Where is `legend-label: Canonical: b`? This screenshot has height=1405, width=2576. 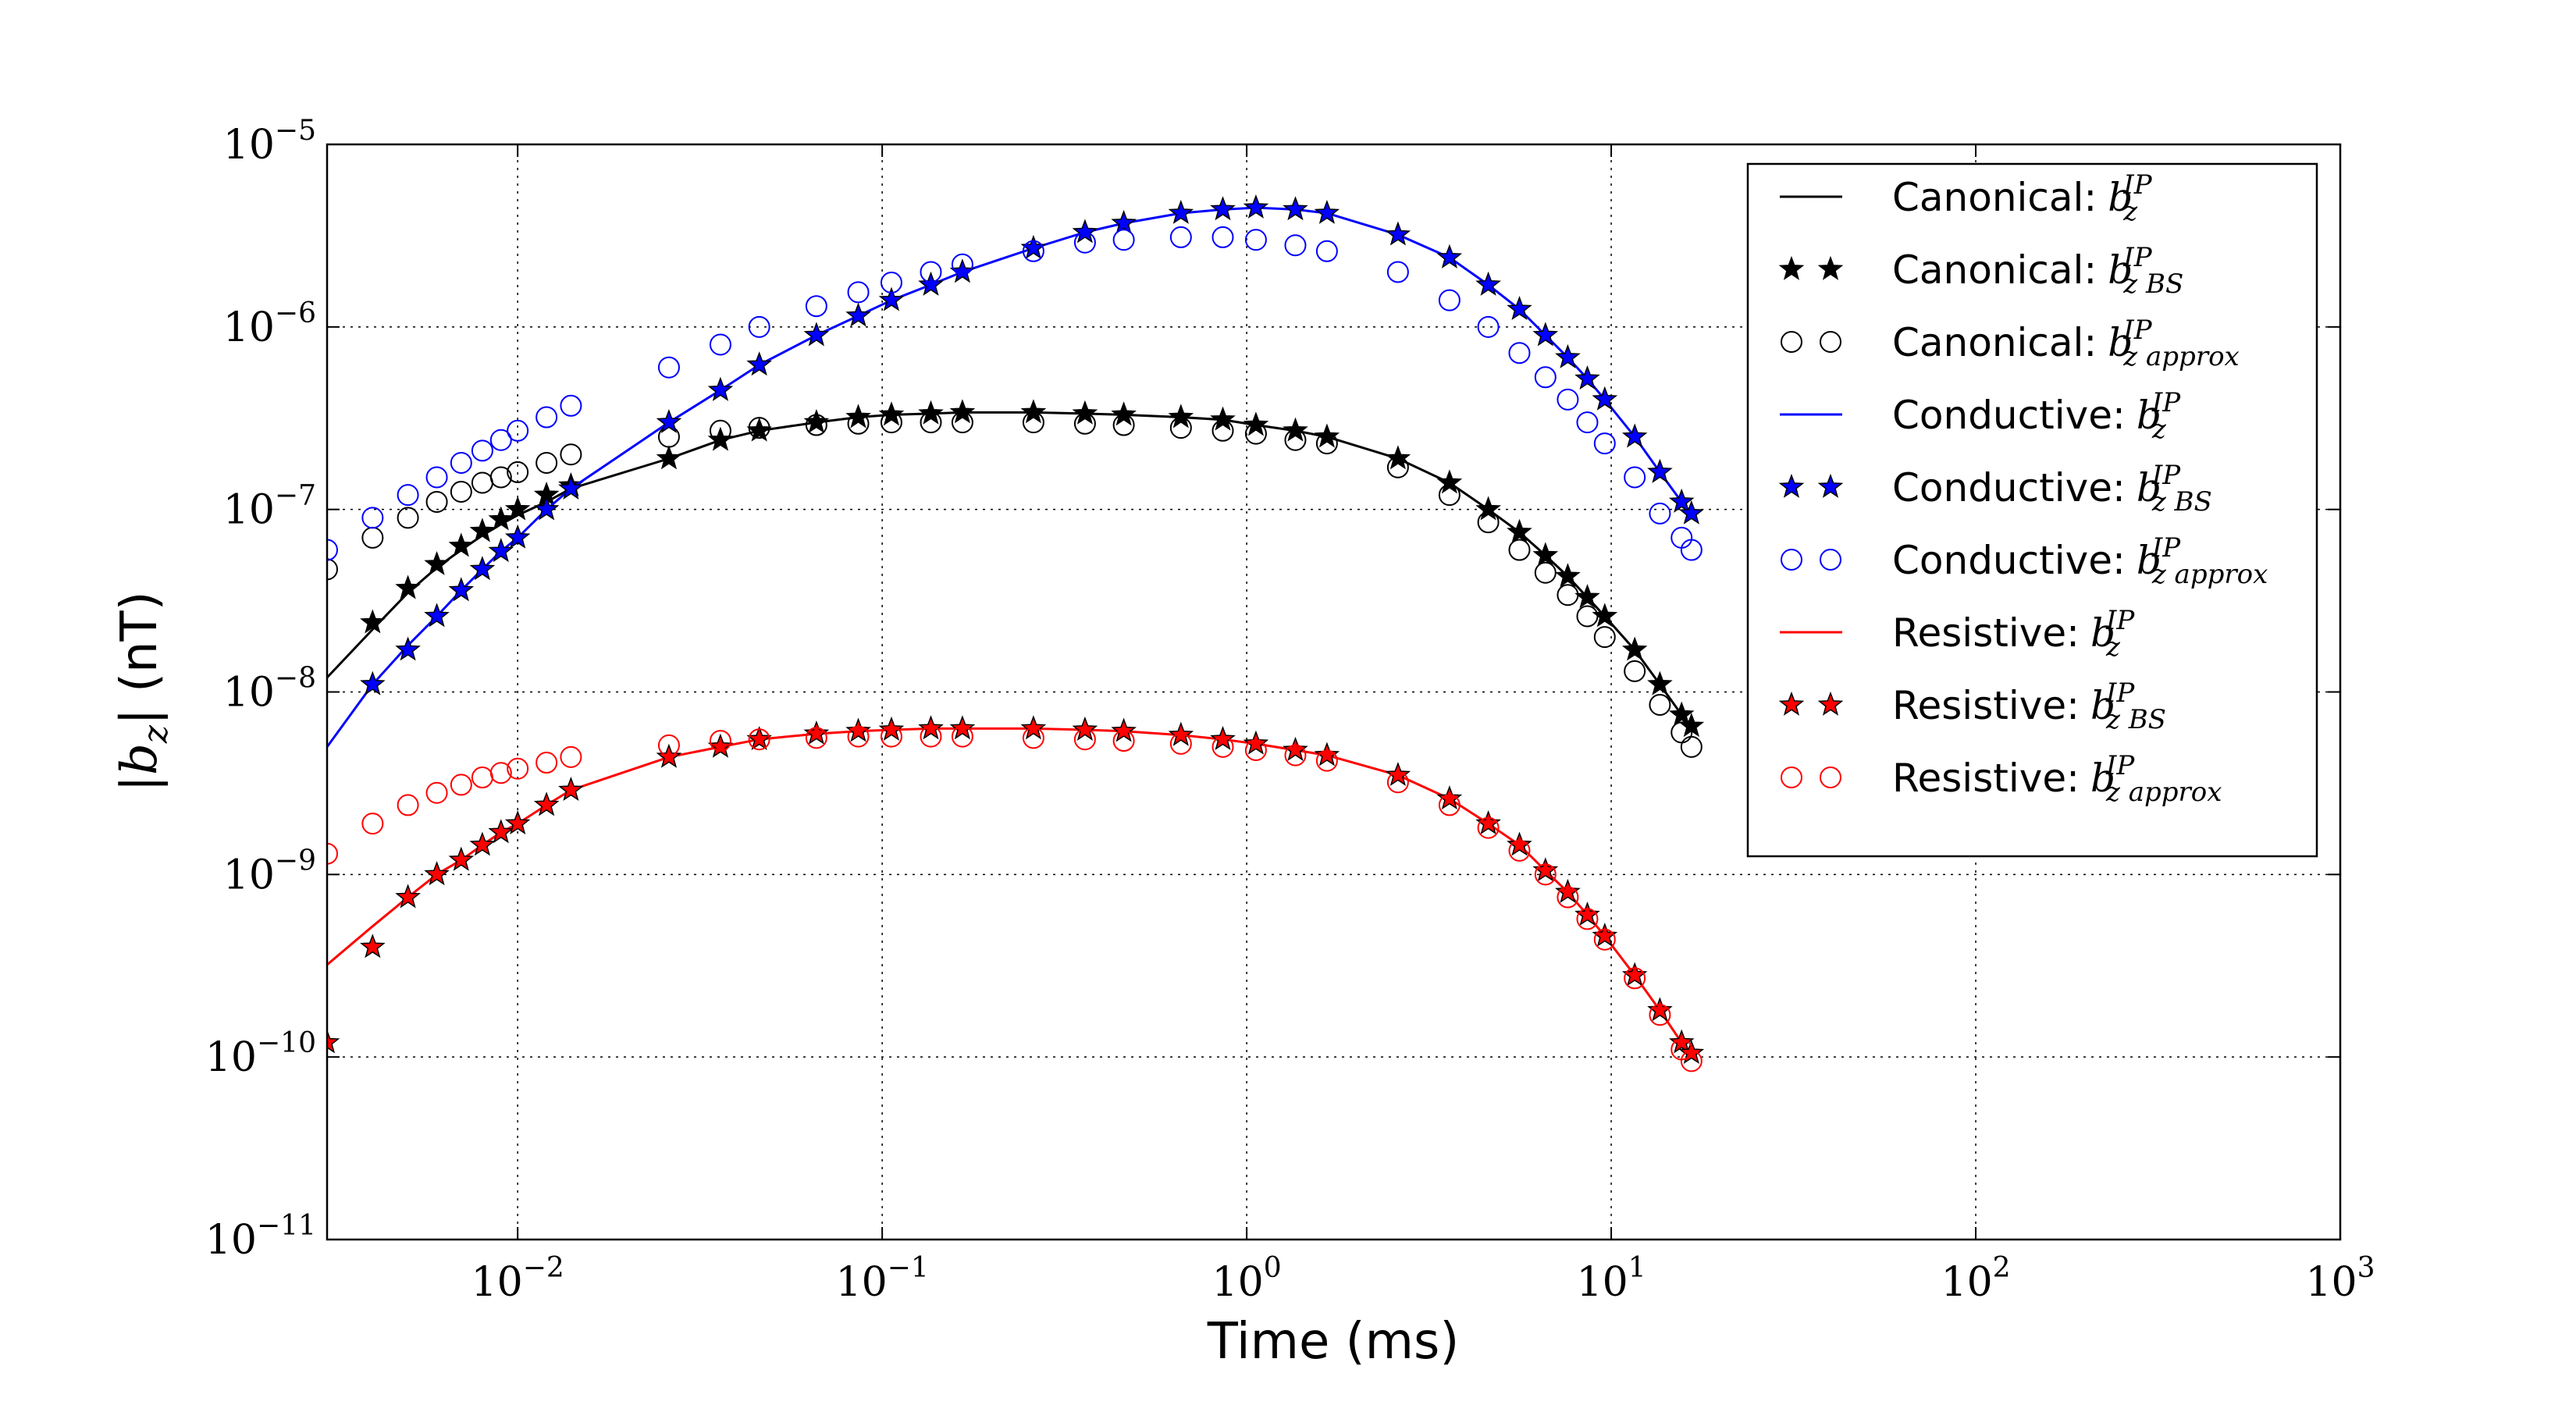
legend-label: Canonical: b is located at coordinates (2012, 342).